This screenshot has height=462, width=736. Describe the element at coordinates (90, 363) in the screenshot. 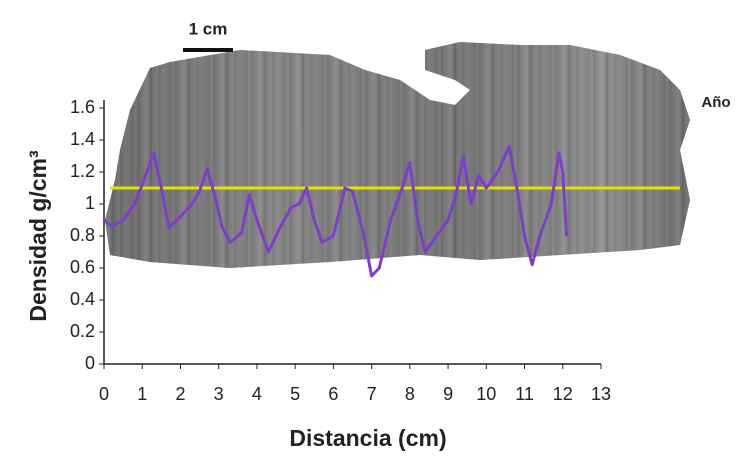

I see `y-tick-label: 0` at that location.